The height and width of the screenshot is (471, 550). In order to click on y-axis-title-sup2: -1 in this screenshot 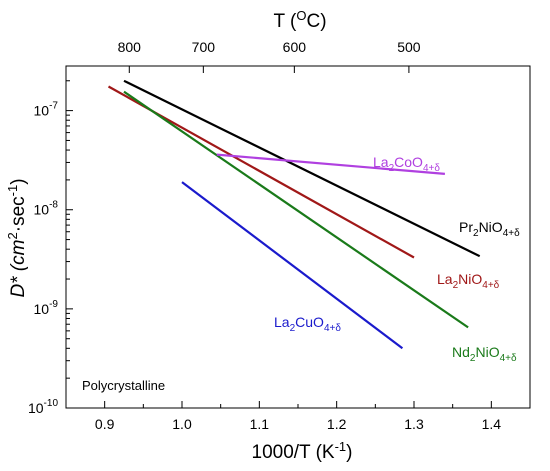, I will do `click(12, 191)`.